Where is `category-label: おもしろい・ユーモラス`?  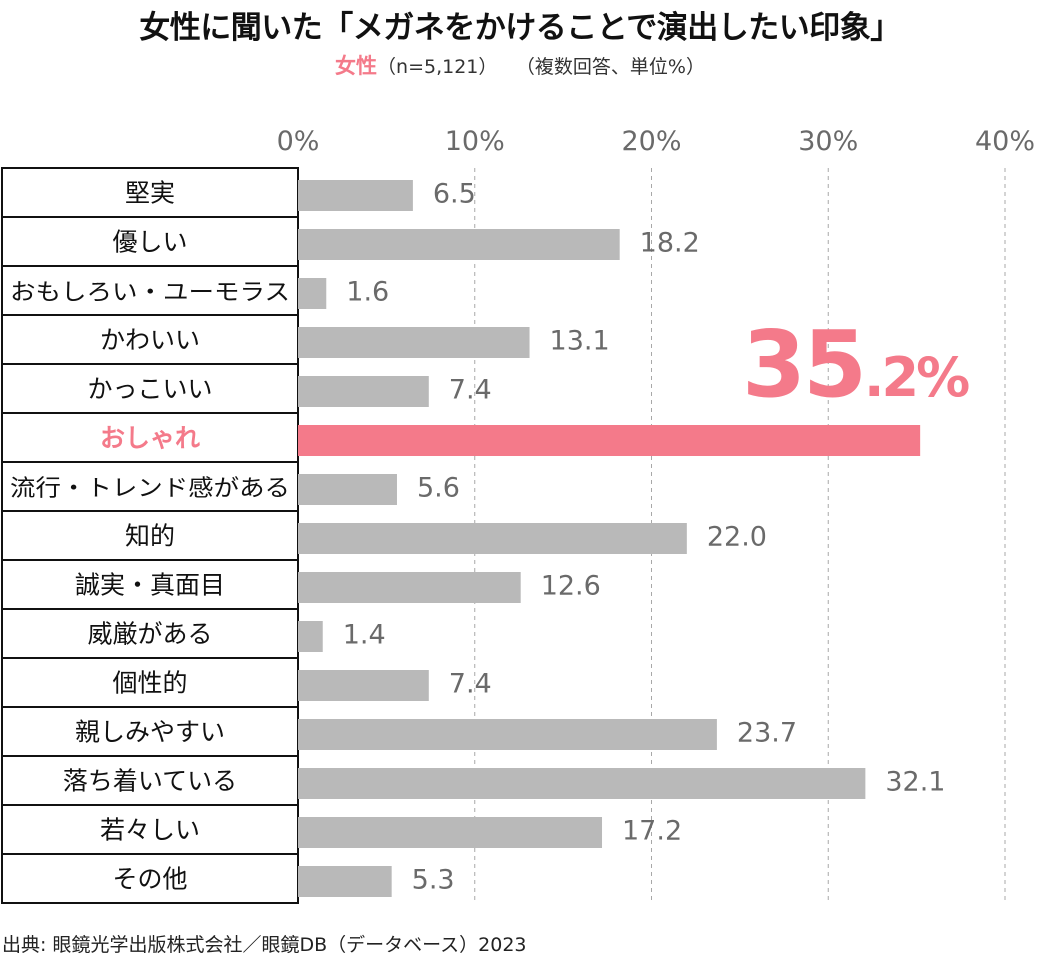
category-label: おもしろい・ユーモラス is located at coordinates (150, 293).